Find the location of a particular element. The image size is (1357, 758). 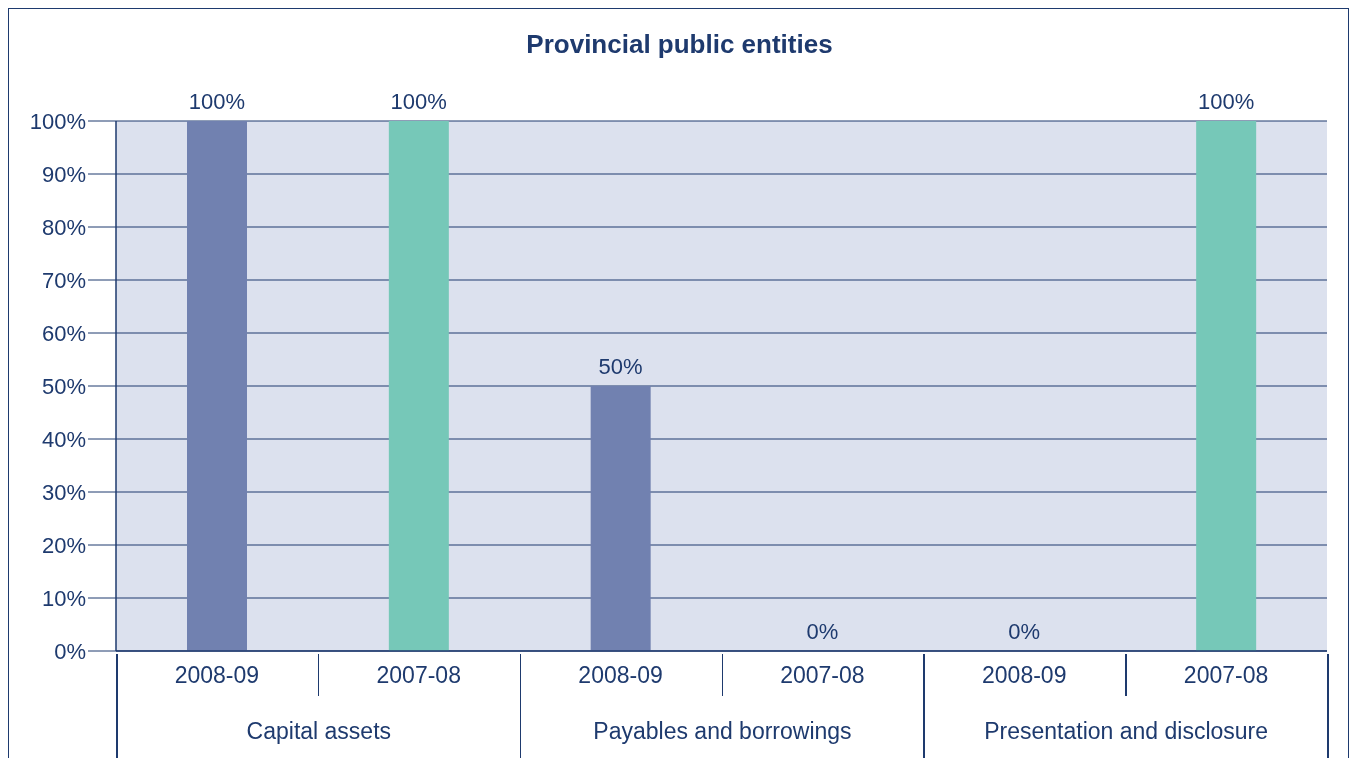

text: Capital assets is located at coordinates (319, 731).